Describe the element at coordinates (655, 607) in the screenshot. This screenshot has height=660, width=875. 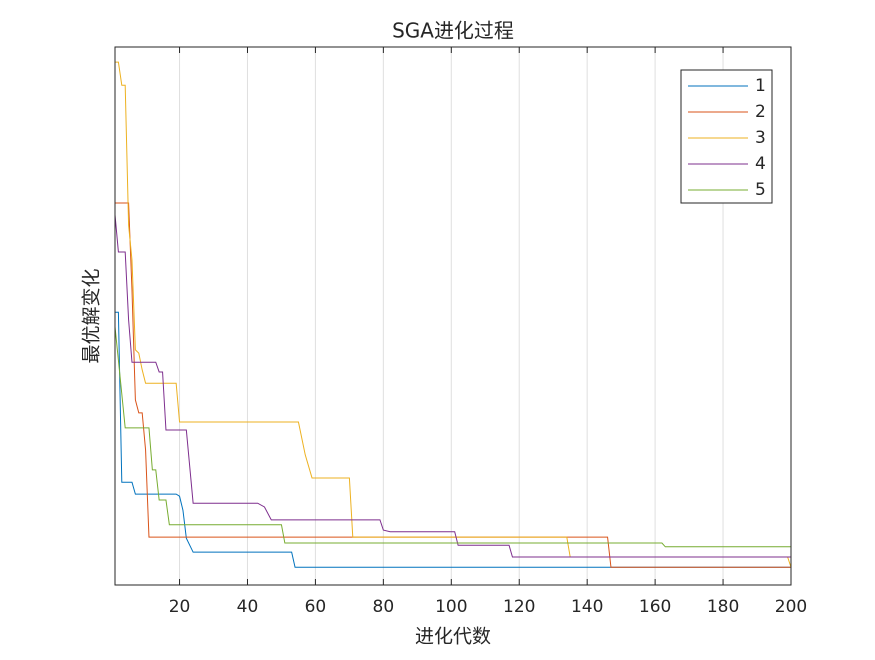
I see `x-tick-label: 160` at that location.